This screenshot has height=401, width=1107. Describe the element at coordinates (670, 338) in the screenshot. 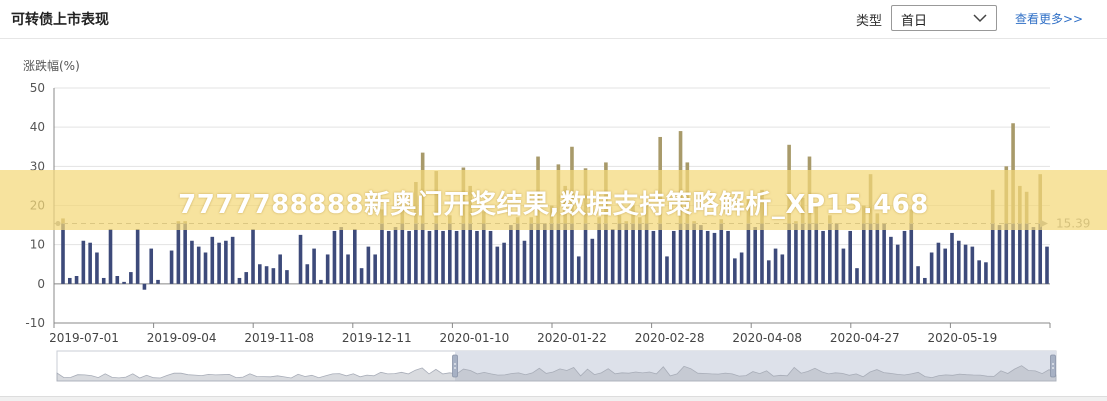

I see `x-tick-label: 2020-02-28` at that location.